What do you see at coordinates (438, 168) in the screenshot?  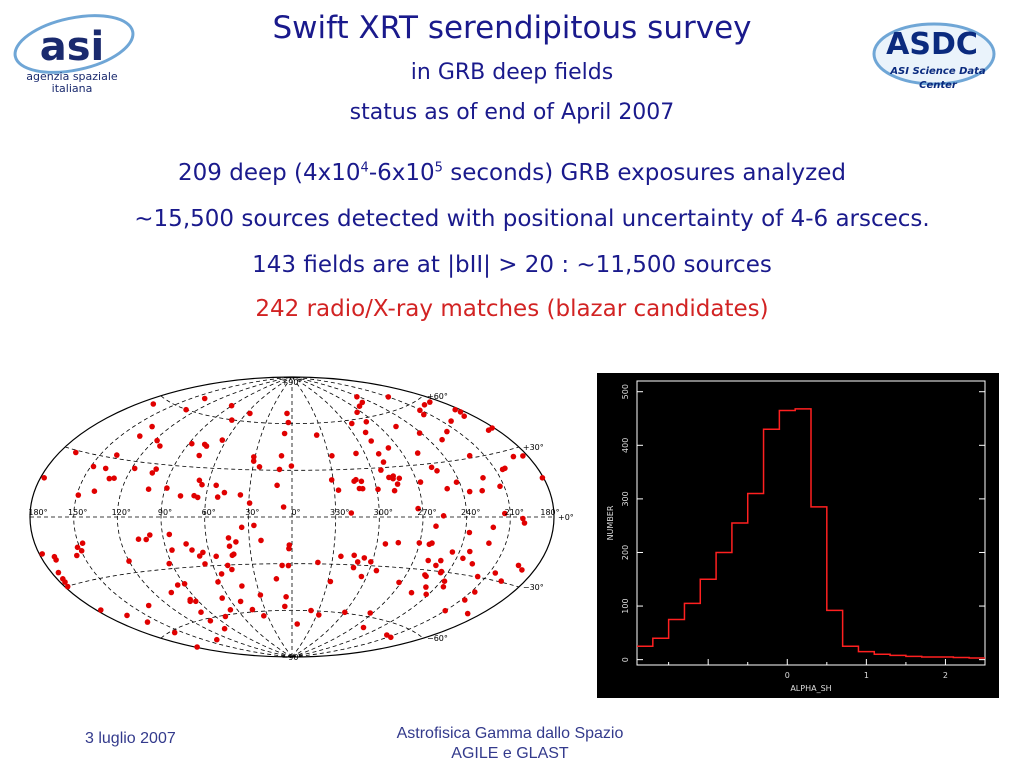 I see `stat-exposures-sup-2: 5` at bounding box center [438, 168].